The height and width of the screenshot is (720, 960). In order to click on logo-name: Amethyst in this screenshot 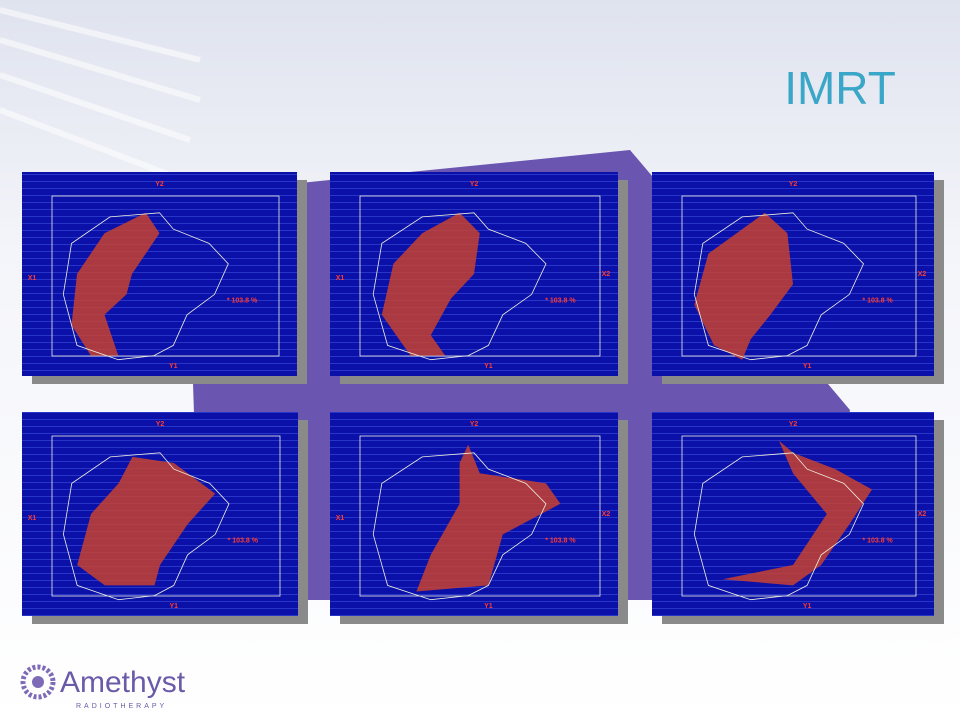, I will do `click(123, 682)`.